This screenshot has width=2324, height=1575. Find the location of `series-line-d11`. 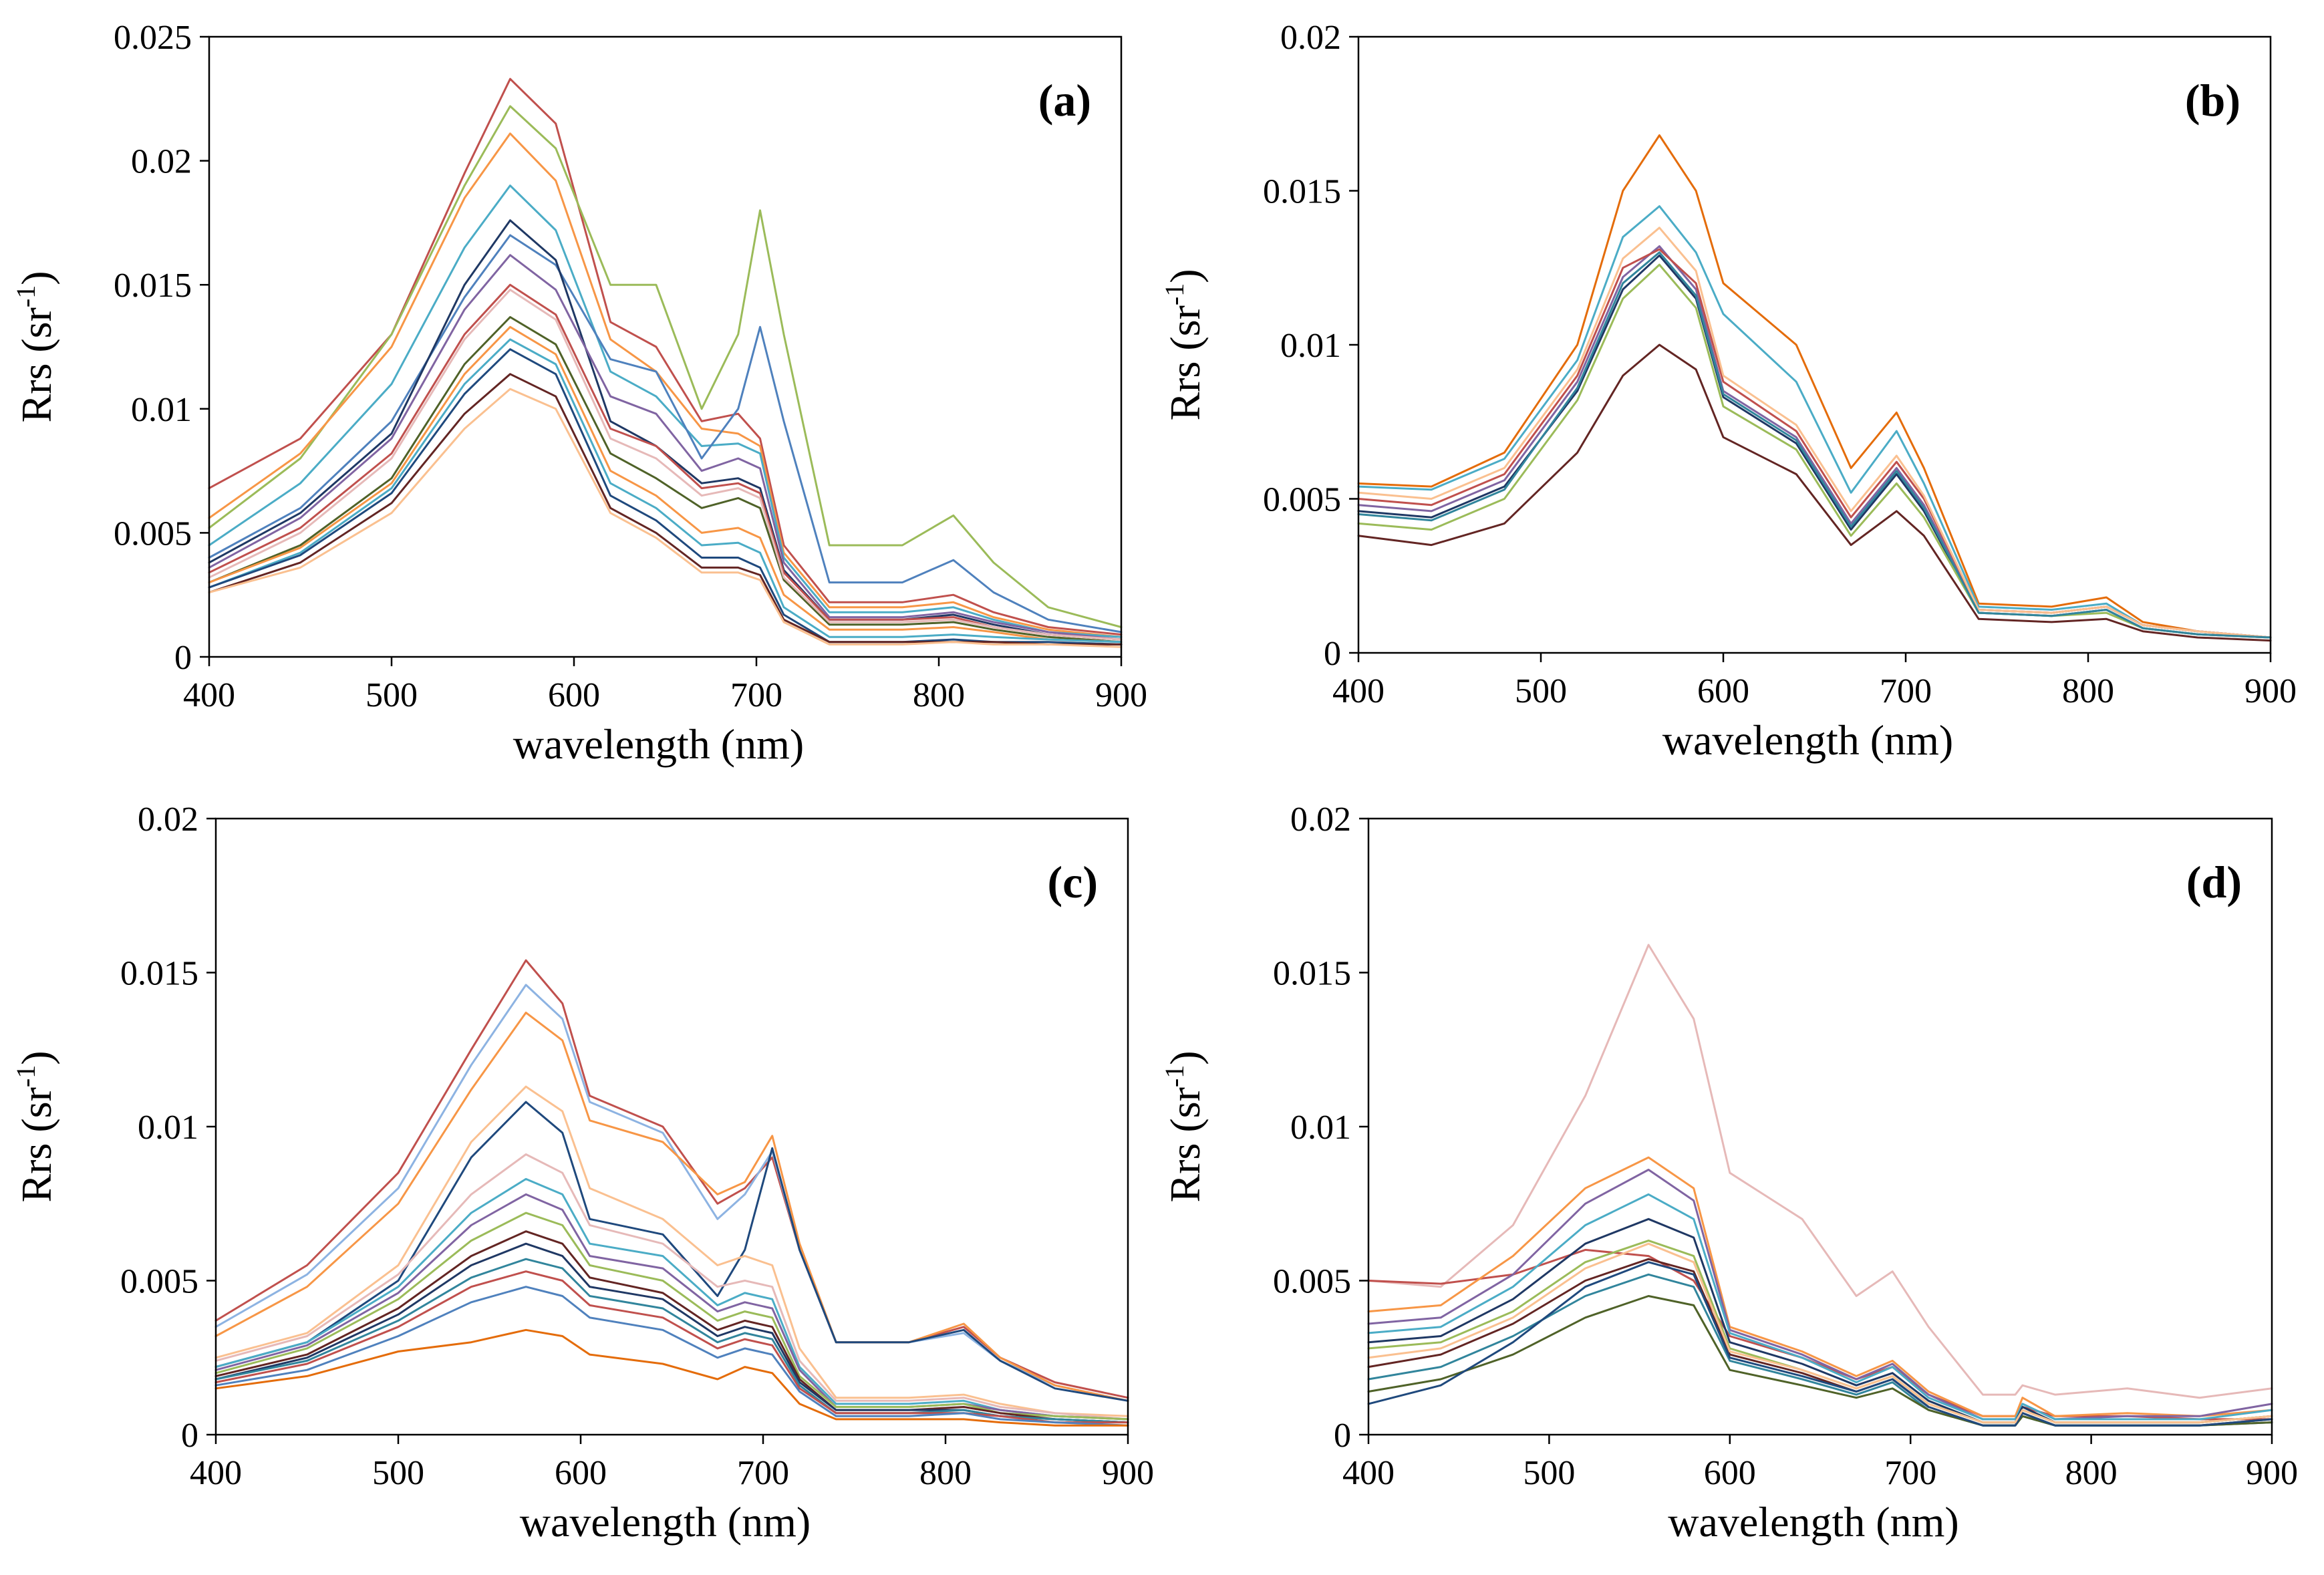

series-line-d11 is located at coordinates (1820, 1344).